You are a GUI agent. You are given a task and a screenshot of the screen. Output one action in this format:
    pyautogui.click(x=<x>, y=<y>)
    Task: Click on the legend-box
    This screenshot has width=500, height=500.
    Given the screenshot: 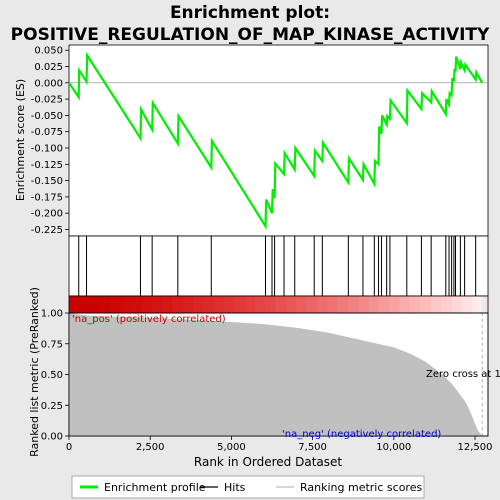 What is the action you would take?
    pyautogui.click(x=248, y=487)
    